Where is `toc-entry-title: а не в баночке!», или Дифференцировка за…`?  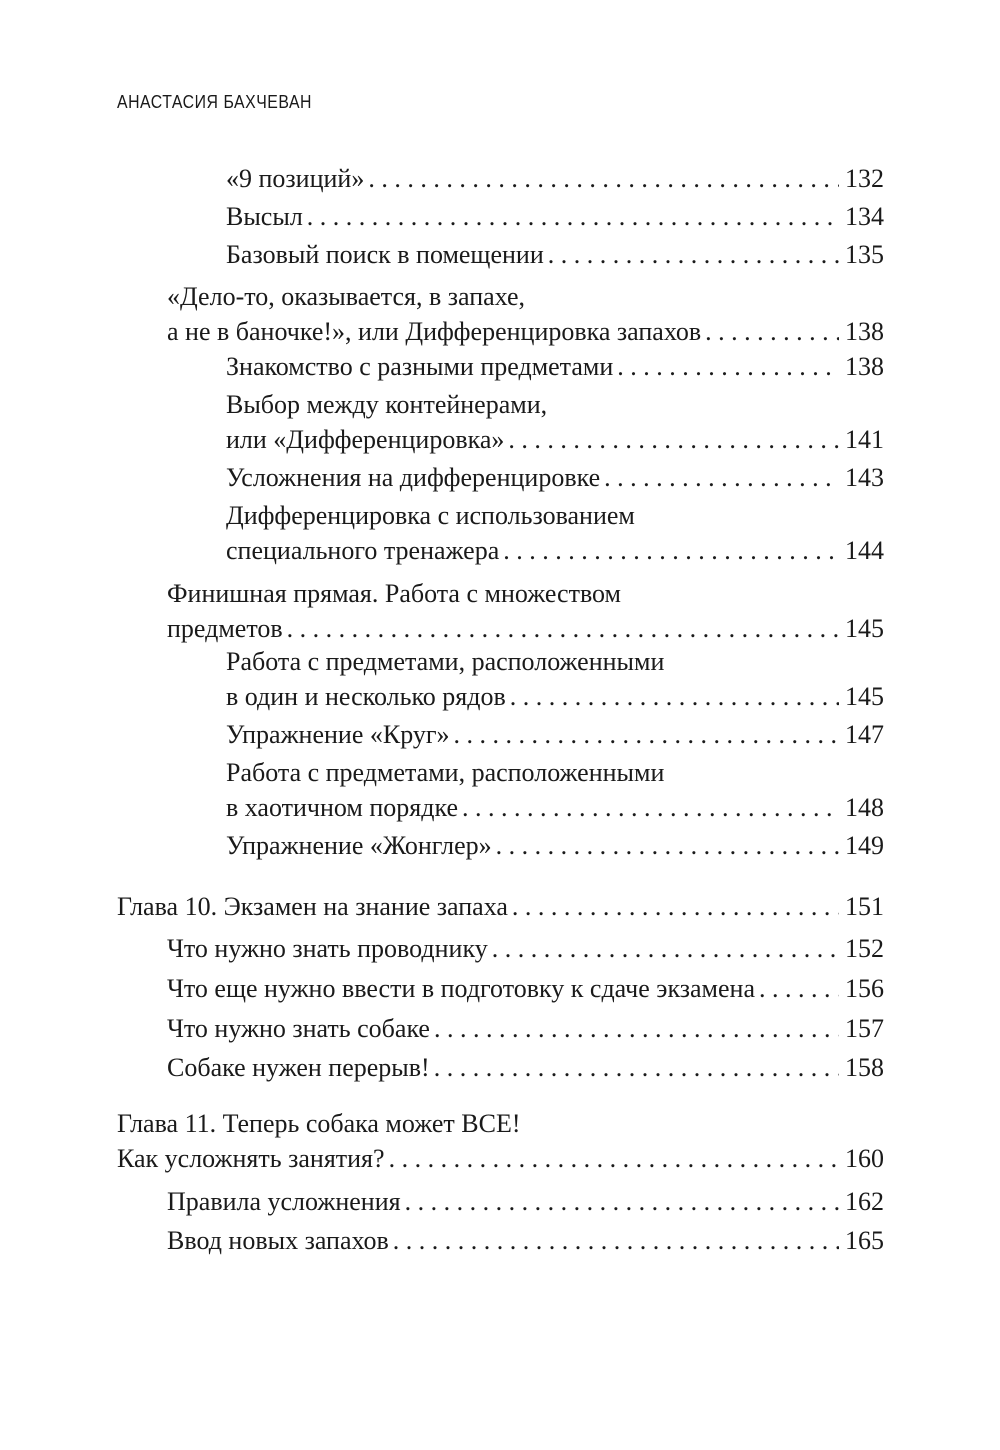 toc-entry-title: а не в баночке!», или Дифференцировка за… is located at coordinates (434, 331).